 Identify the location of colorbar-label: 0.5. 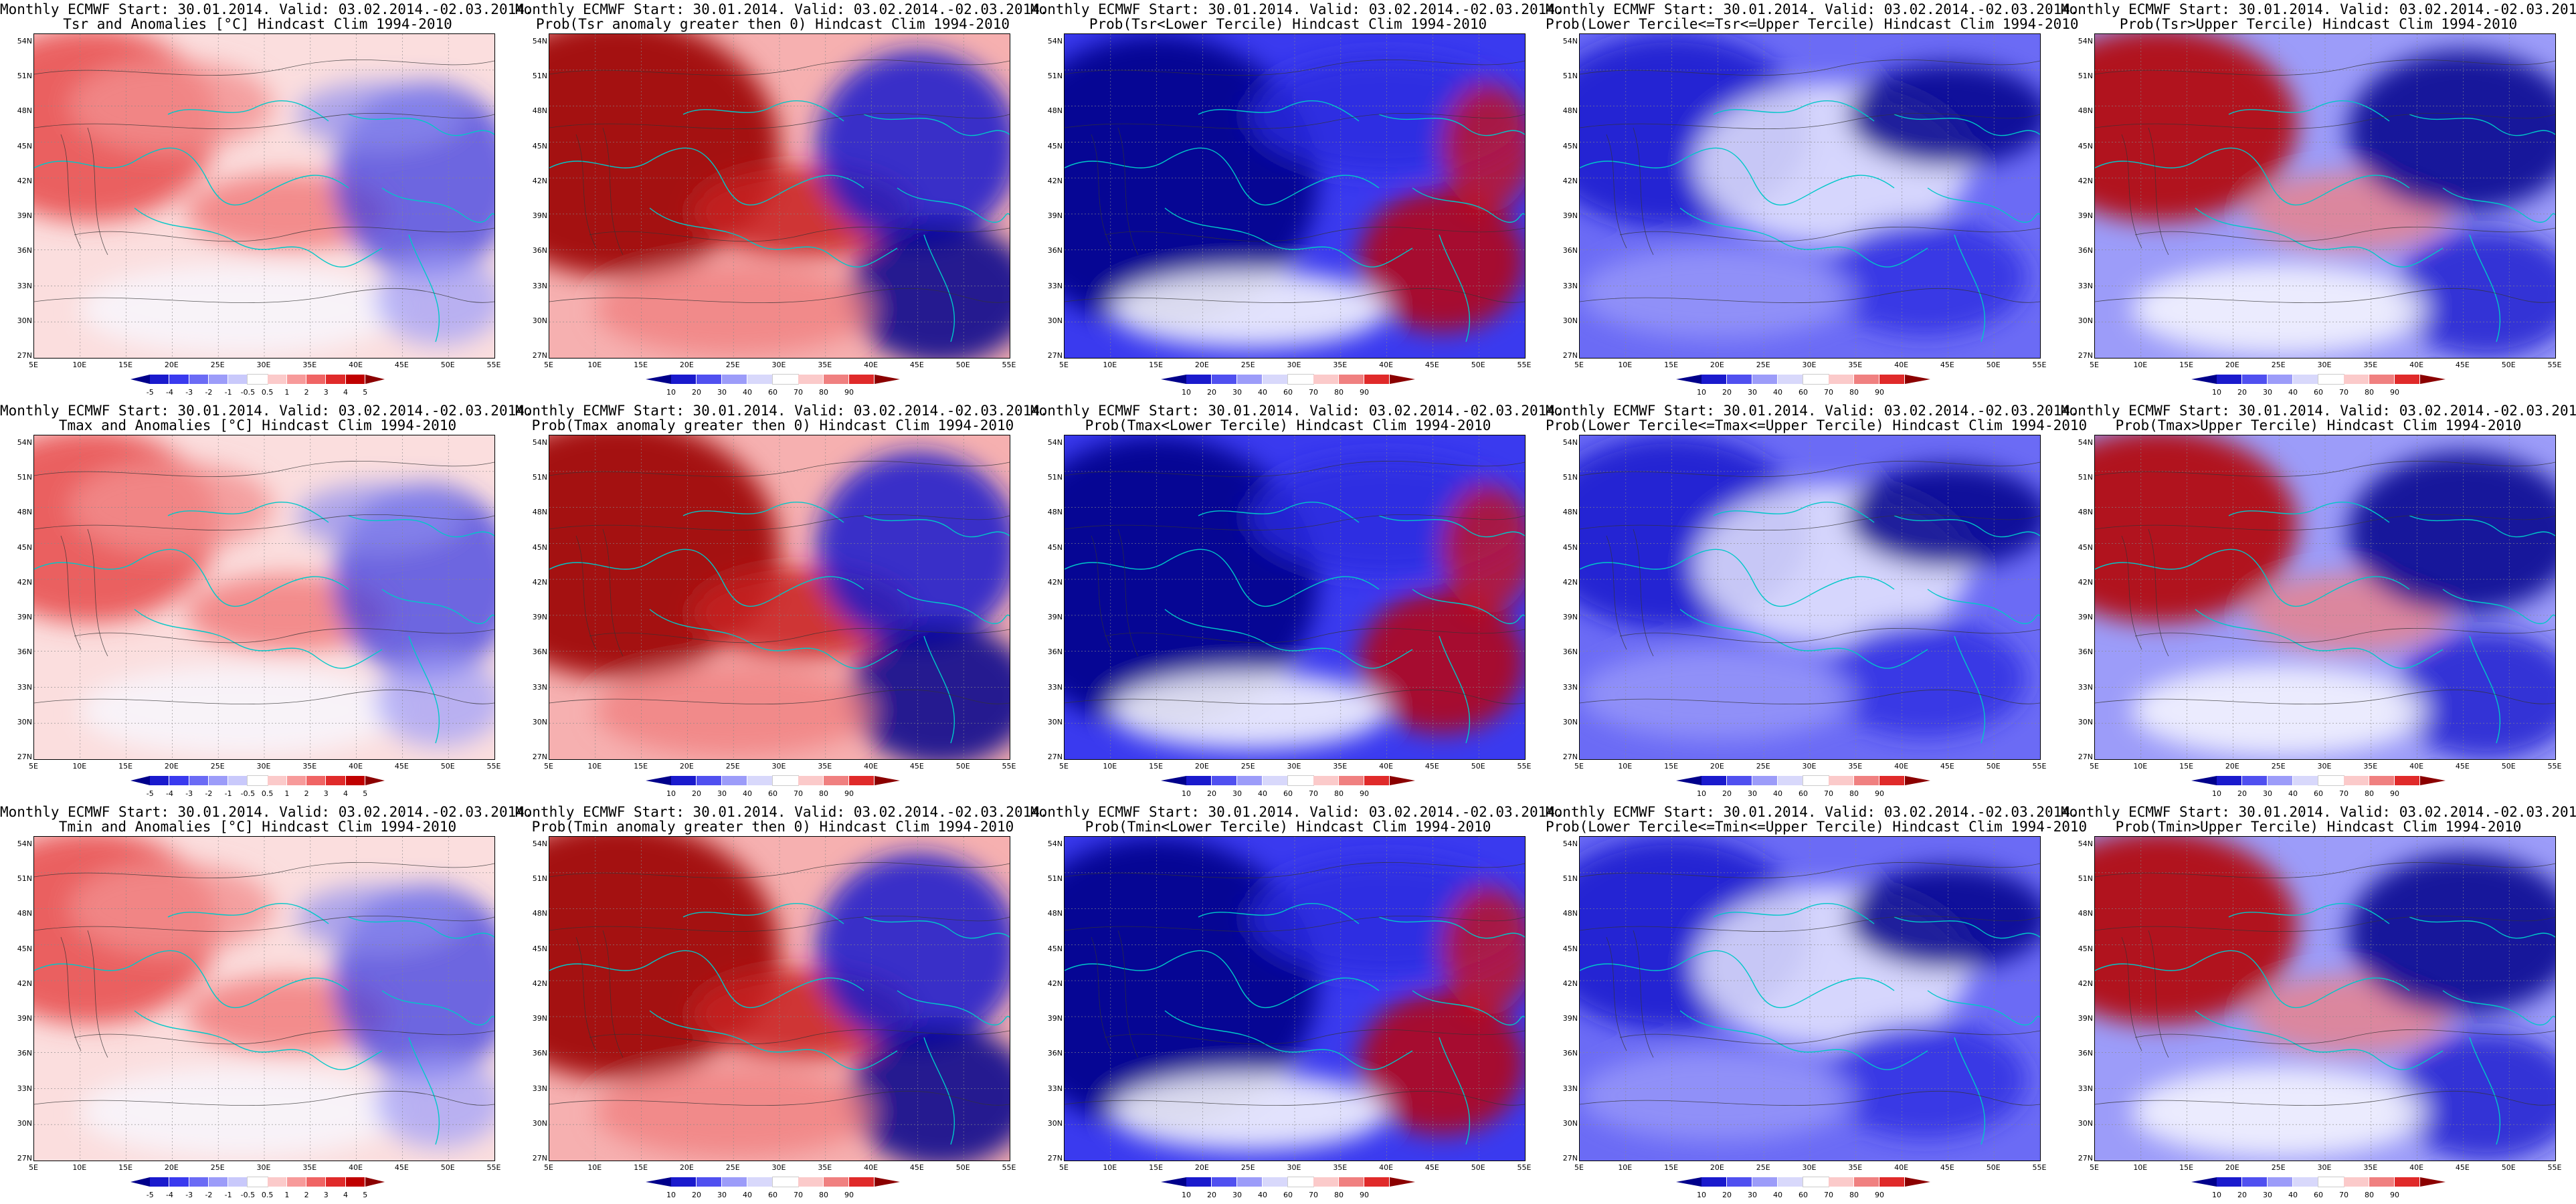
(267, 392).